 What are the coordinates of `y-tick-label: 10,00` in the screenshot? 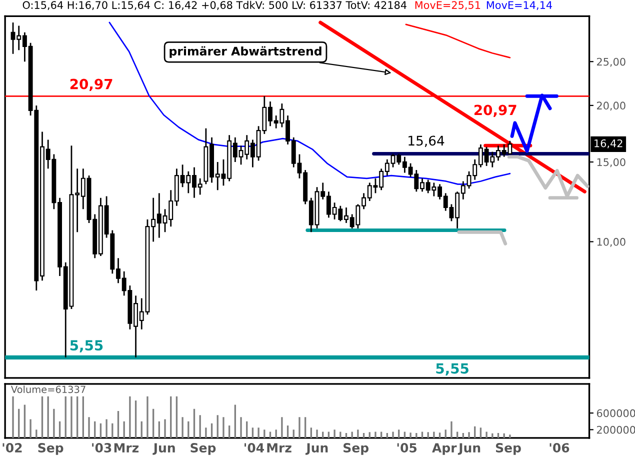 It's located at (611, 242).